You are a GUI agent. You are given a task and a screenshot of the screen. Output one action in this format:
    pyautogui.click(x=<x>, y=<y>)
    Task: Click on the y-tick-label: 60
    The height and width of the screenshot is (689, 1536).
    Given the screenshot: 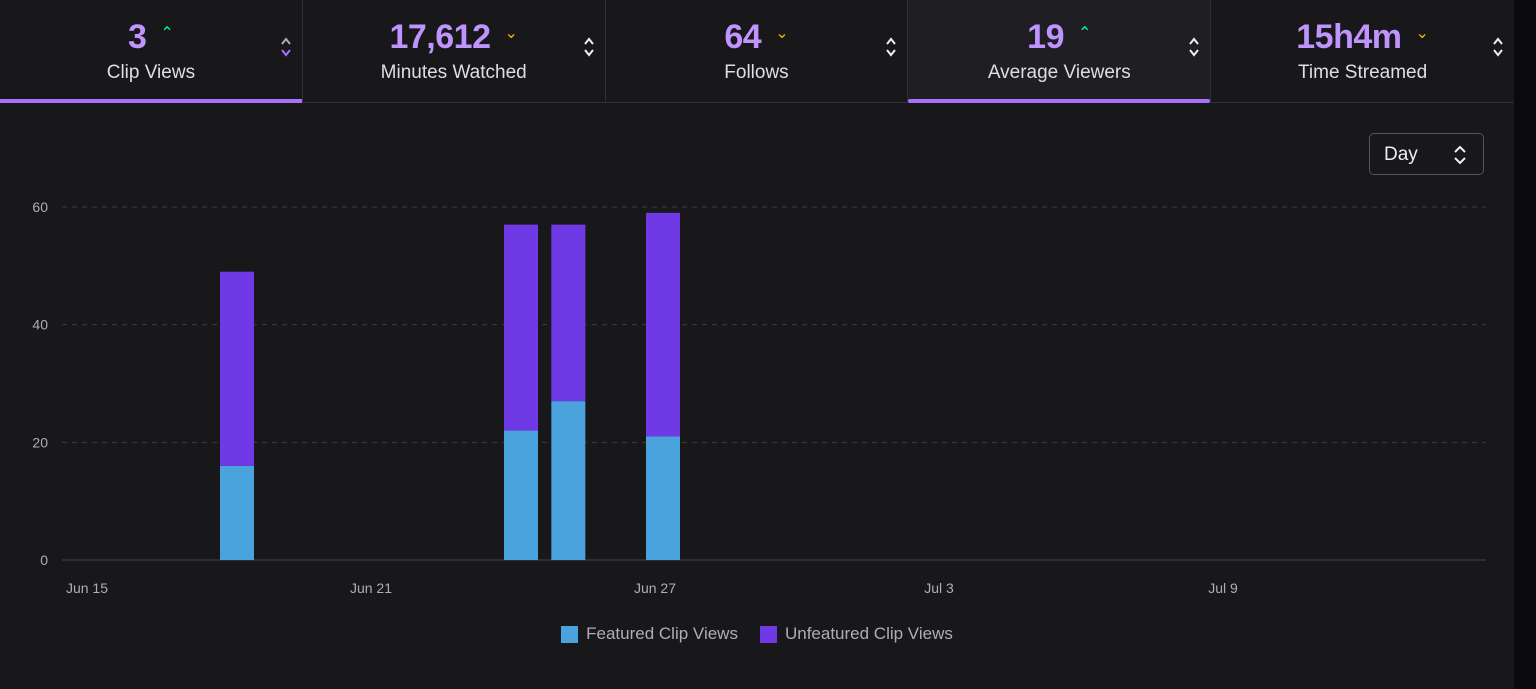 What is the action you would take?
    pyautogui.click(x=40, y=207)
    